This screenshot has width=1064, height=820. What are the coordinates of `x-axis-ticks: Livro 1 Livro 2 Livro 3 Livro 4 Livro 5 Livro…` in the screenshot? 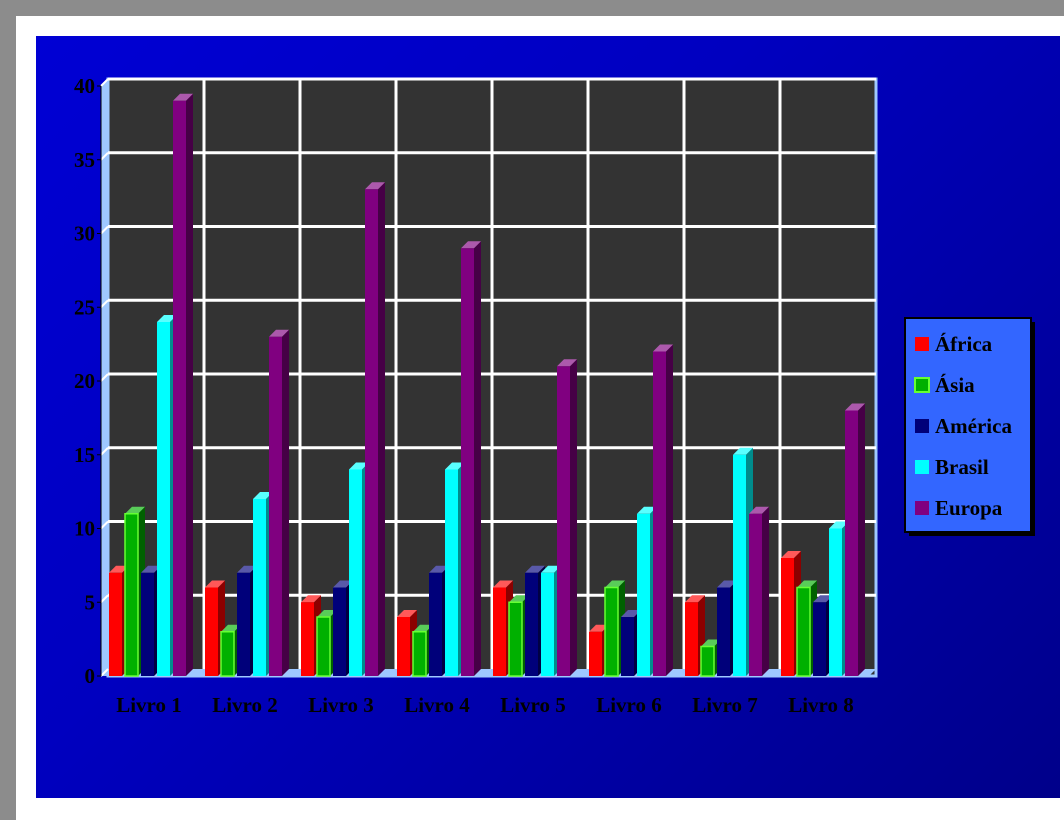 It's located at (485, 705).